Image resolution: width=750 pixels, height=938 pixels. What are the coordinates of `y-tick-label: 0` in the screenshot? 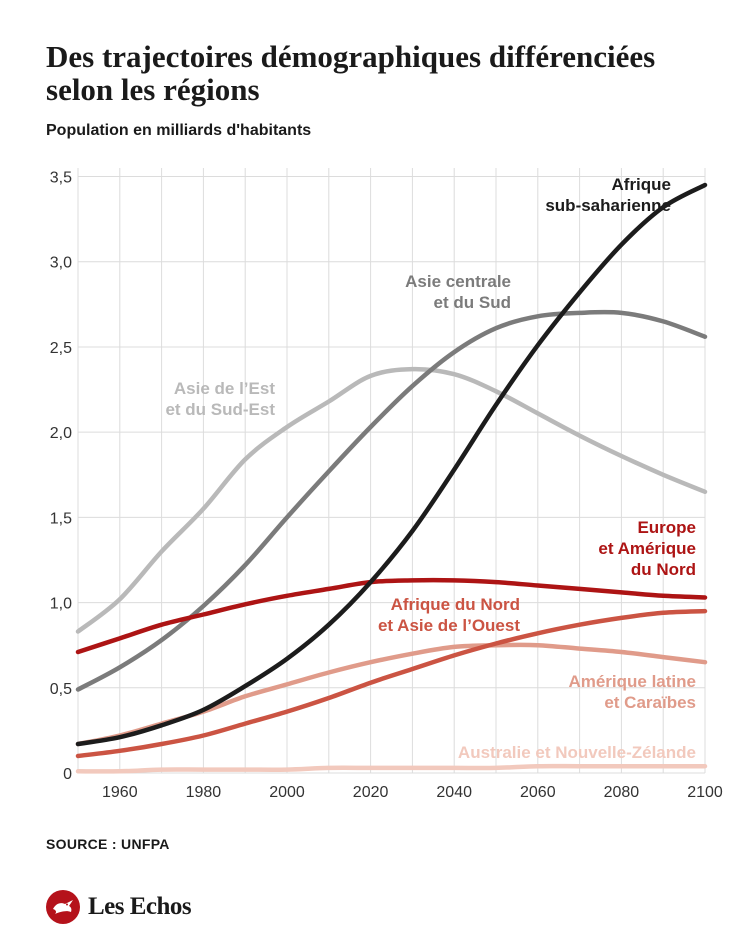 It's located at (67, 774).